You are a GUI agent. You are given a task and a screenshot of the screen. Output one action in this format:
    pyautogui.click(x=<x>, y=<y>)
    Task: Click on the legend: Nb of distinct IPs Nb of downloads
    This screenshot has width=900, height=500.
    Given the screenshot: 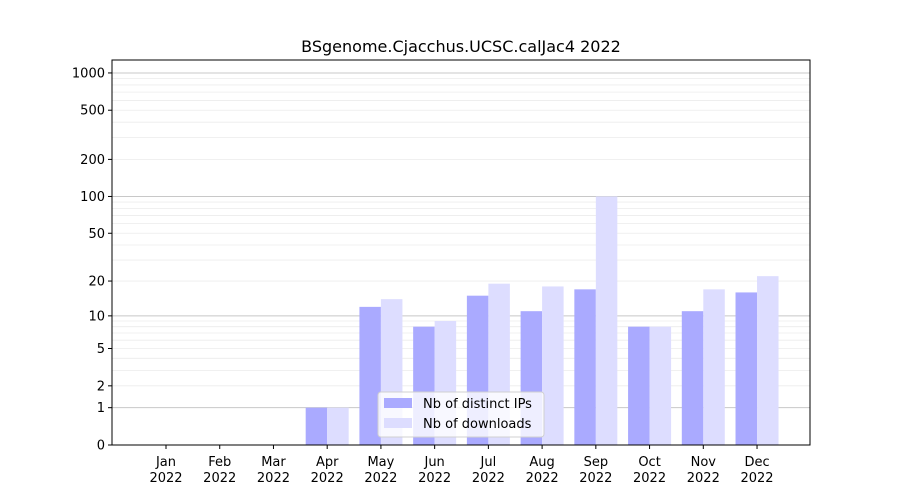 What is the action you would take?
    pyautogui.click(x=461, y=414)
    